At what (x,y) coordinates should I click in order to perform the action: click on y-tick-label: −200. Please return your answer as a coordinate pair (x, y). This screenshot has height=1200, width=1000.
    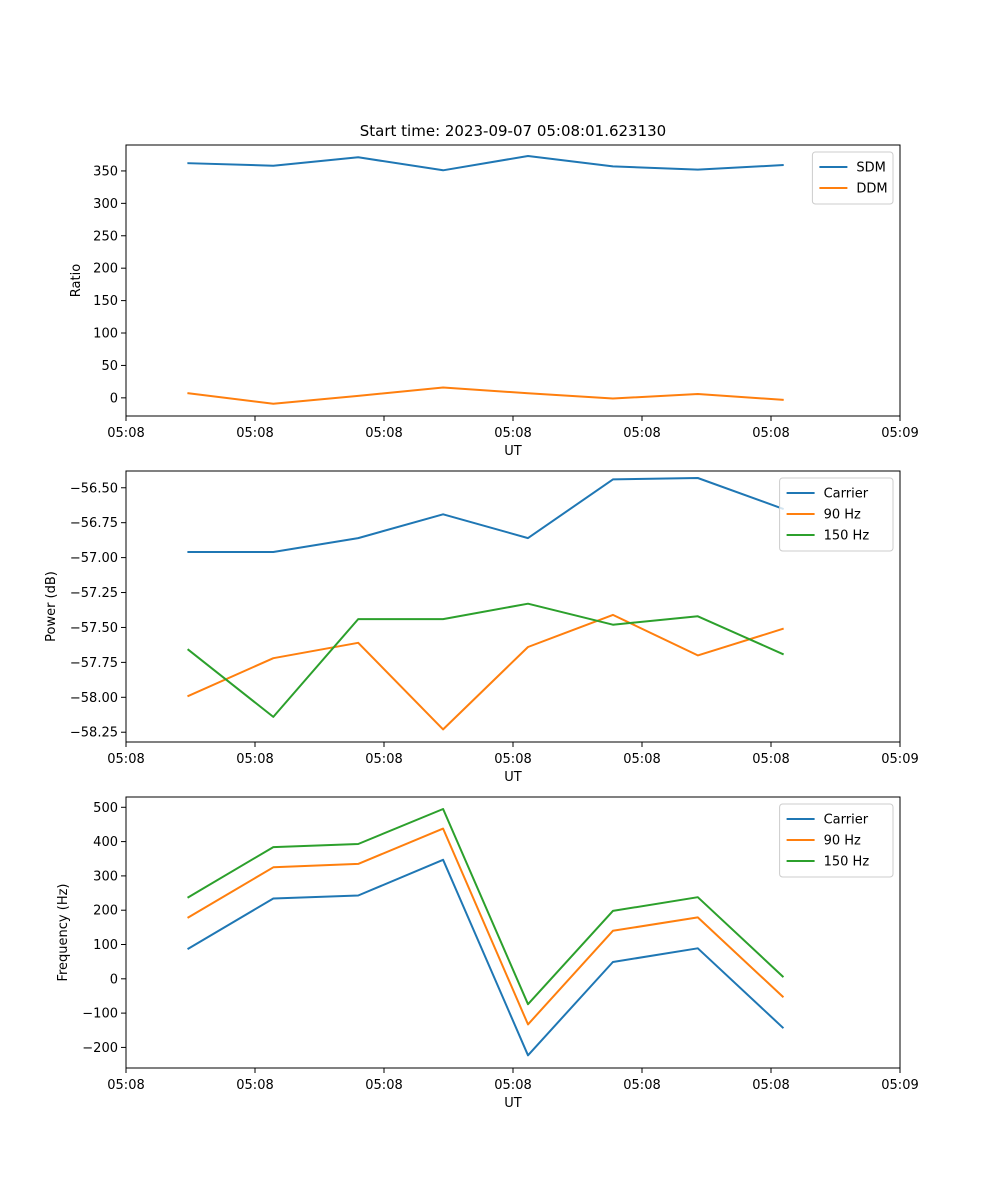
    Looking at the image, I should click on (100, 1048).